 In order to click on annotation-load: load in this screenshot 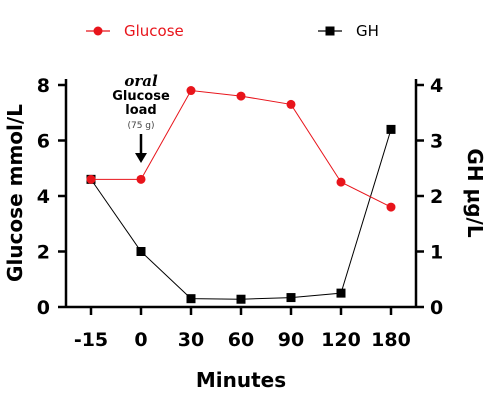, I will do `click(140, 110)`.